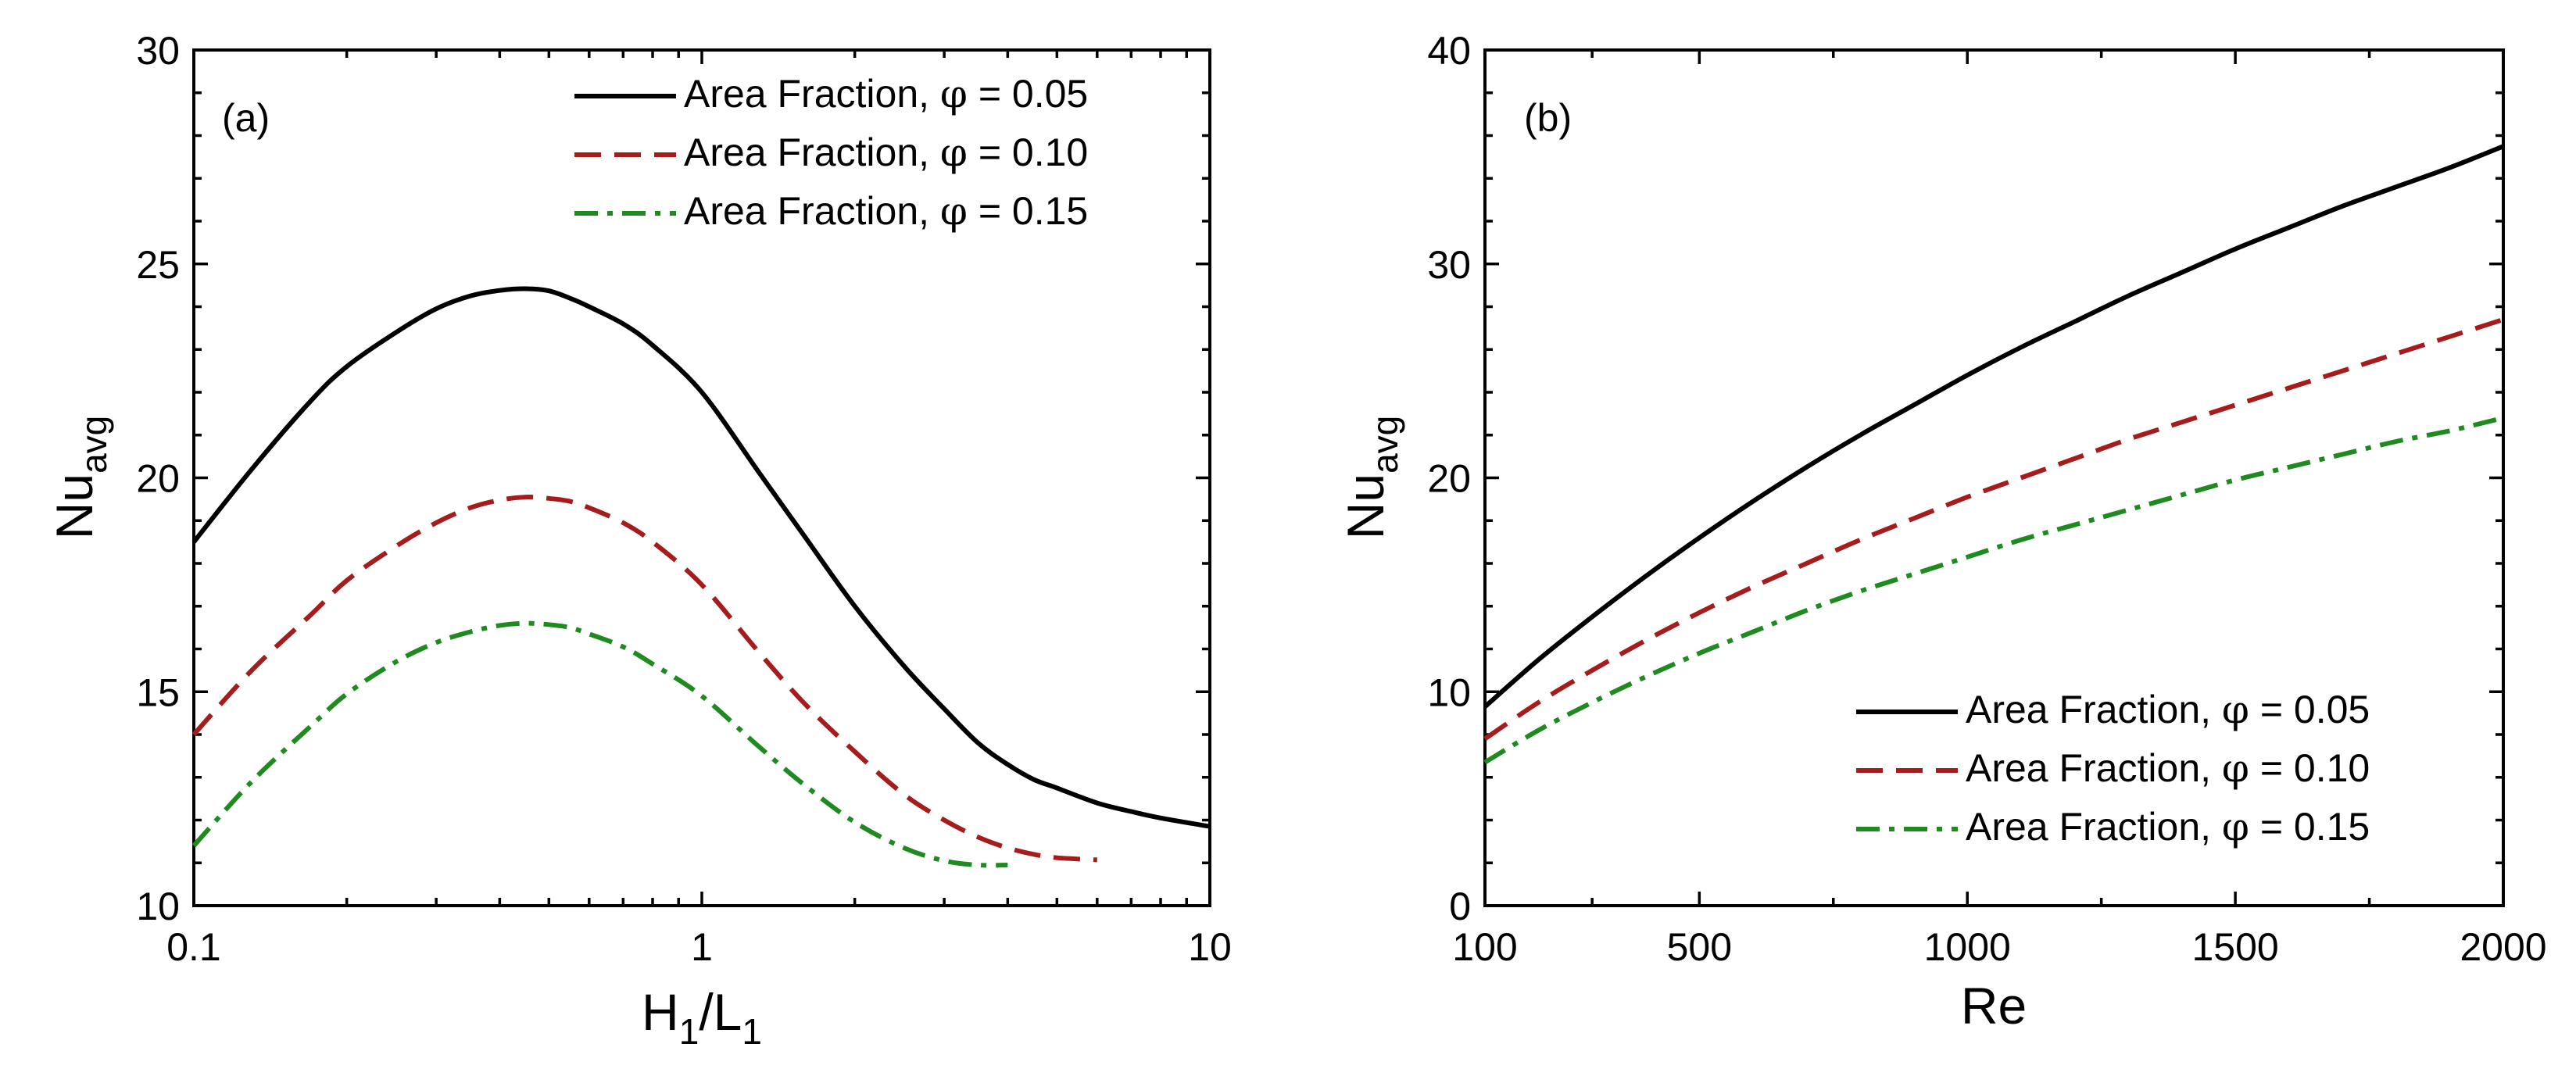 Image resolution: width=2576 pixels, height=1076 pixels. I want to click on x-tick-label: 10, so click(1210, 947).